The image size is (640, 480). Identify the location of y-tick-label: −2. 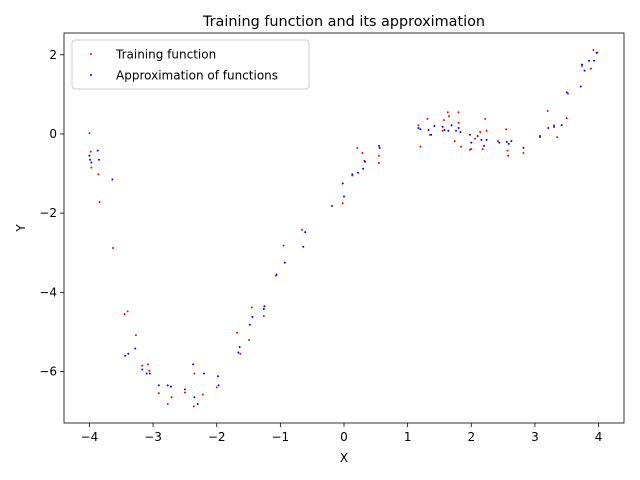
(48, 213).